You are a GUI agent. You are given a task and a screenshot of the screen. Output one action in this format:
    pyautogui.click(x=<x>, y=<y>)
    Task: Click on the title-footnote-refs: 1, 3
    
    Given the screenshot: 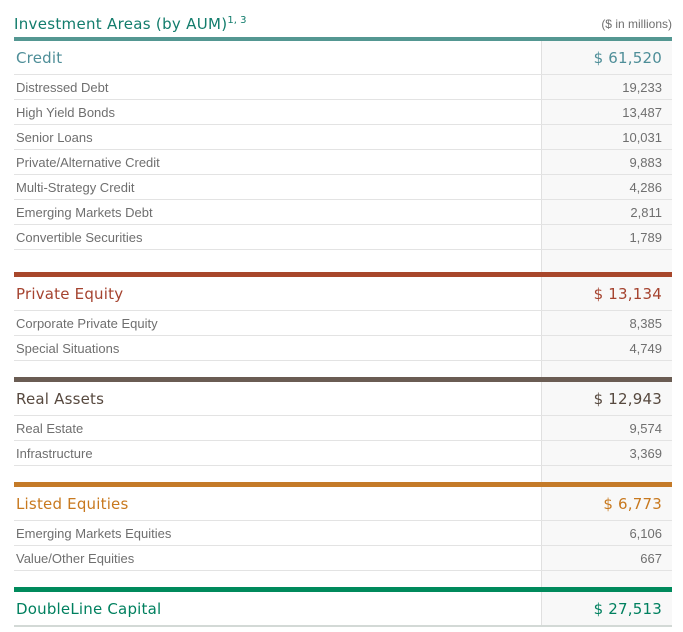 What is the action you would take?
    pyautogui.click(x=237, y=20)
    